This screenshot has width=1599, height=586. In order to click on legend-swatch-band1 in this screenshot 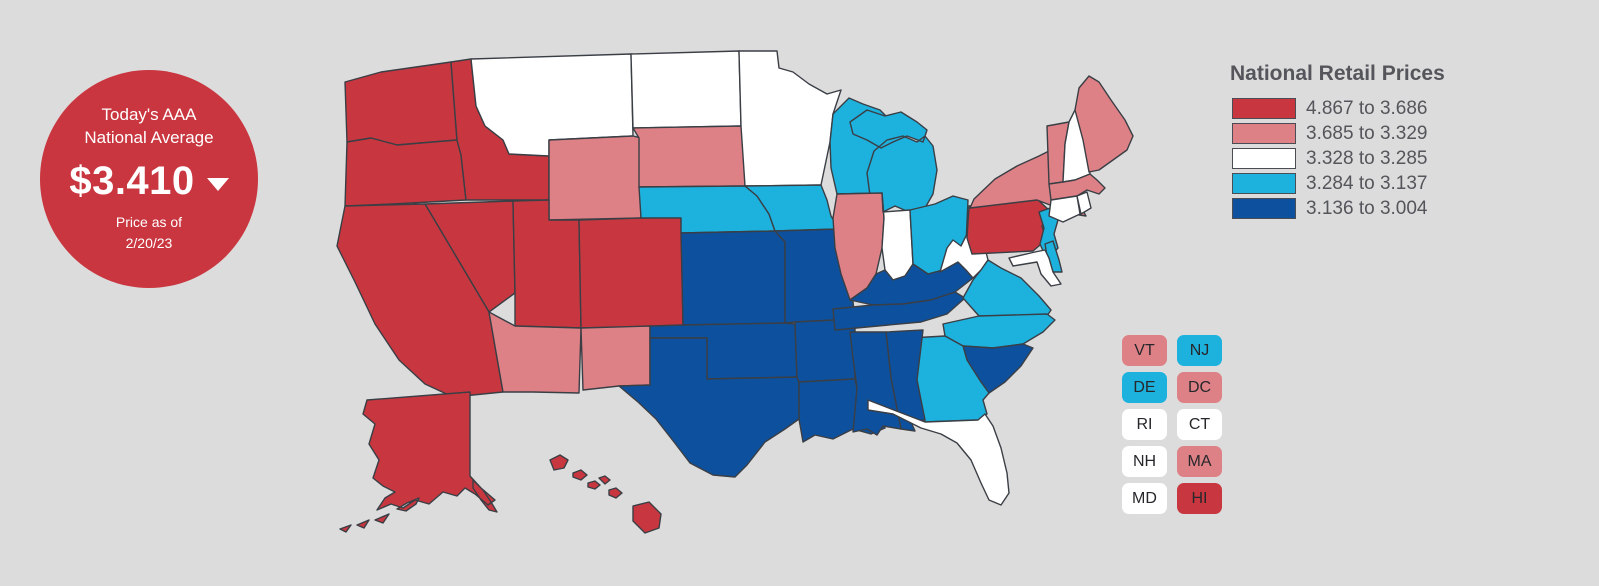, I will do `click(1264, 108)`.